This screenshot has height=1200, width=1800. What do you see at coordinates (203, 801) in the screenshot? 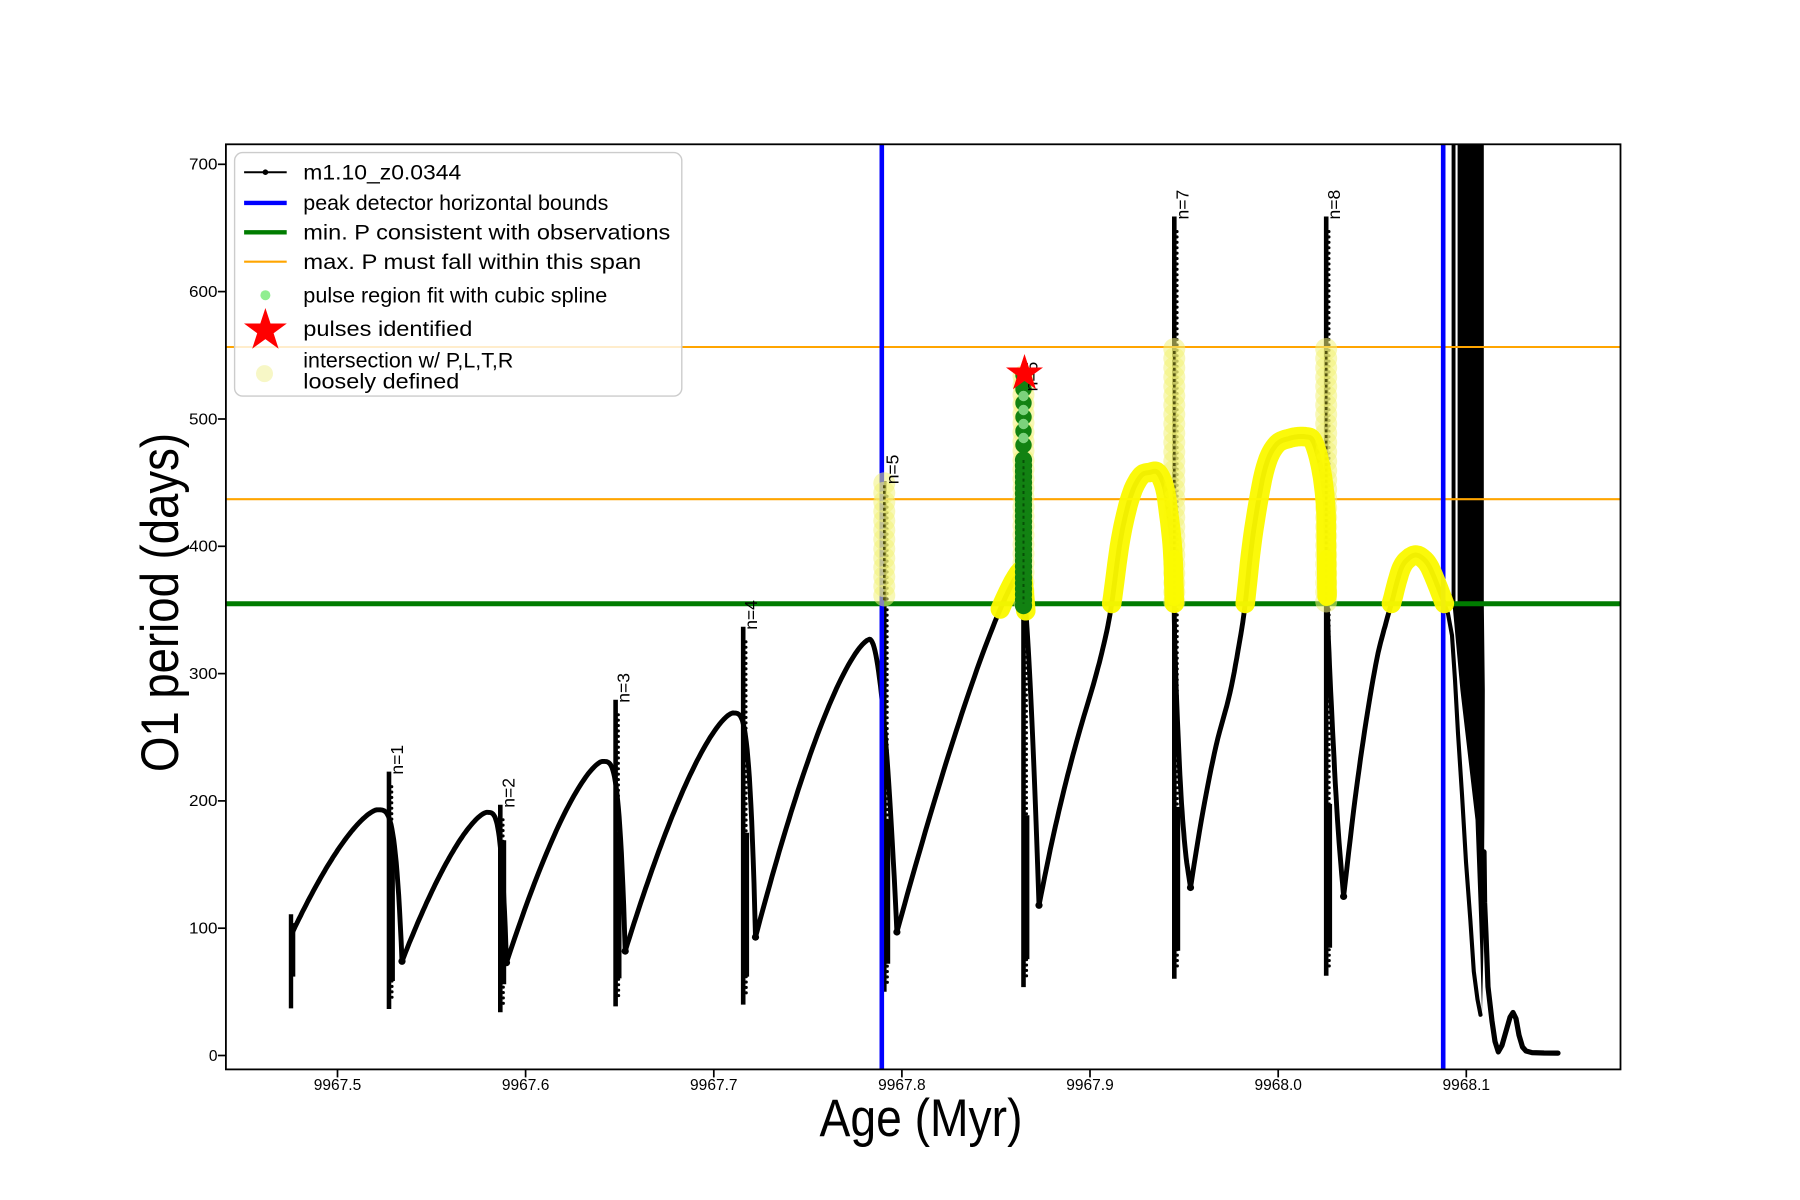
I see `svg-text: 200` at bounding box center [203, 801].